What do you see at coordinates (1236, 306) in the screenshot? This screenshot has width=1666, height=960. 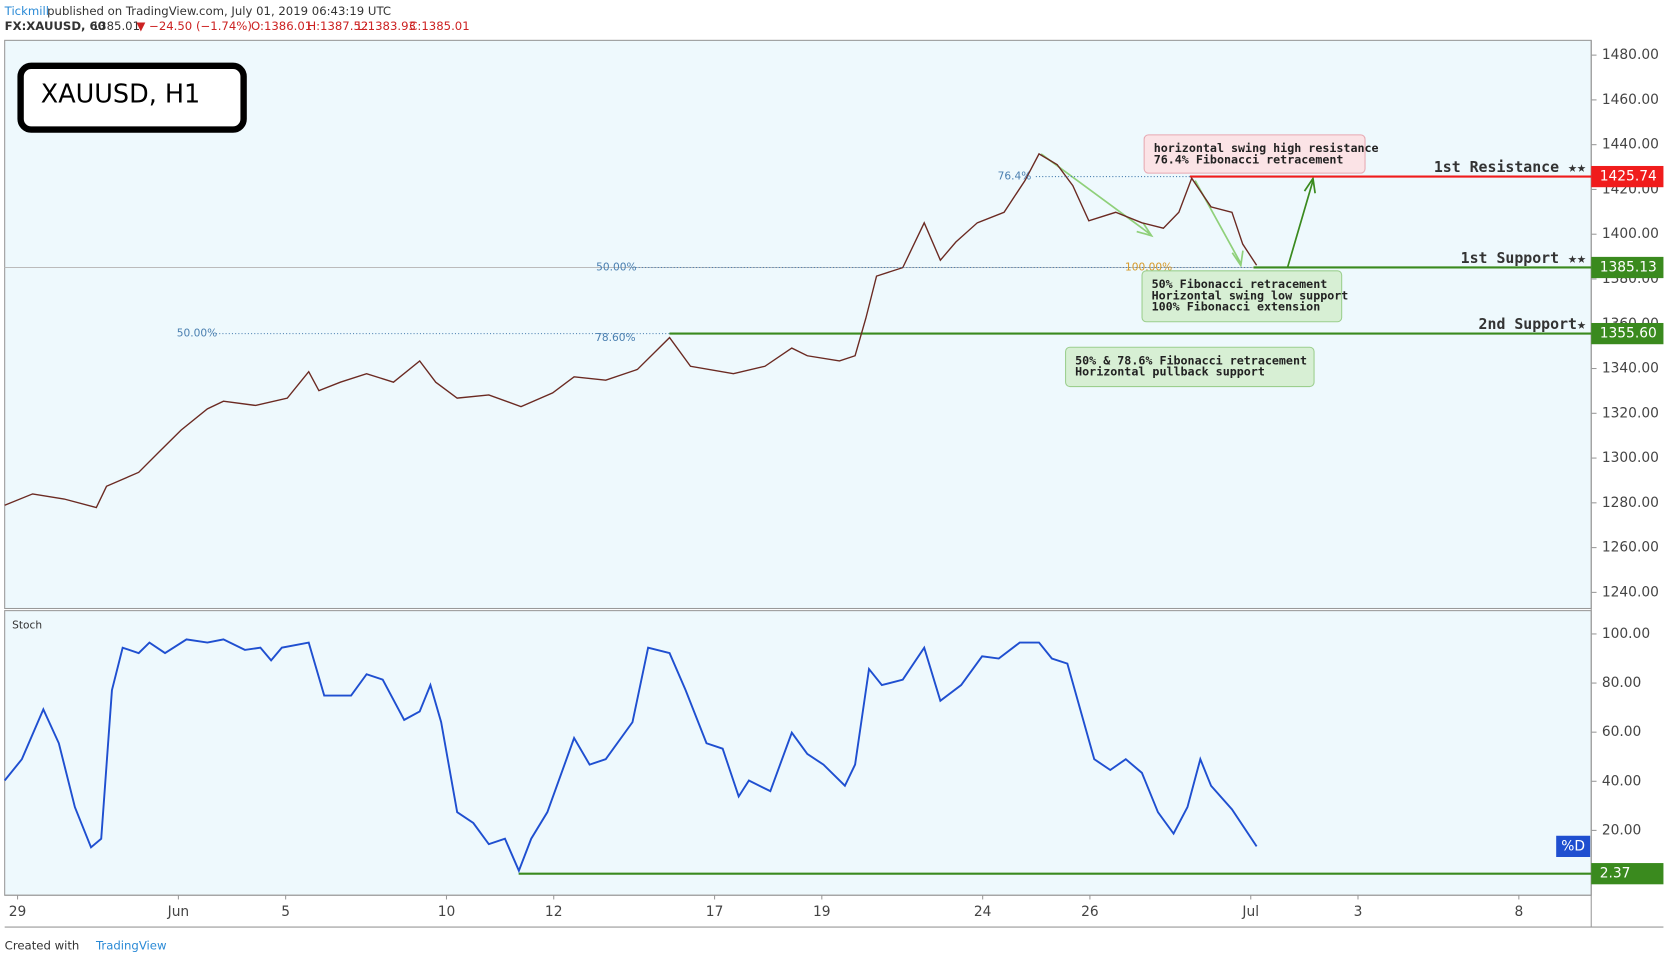 I see `annotation-text: 100% Fibonacci extension` at bounding box center [1236, 306].